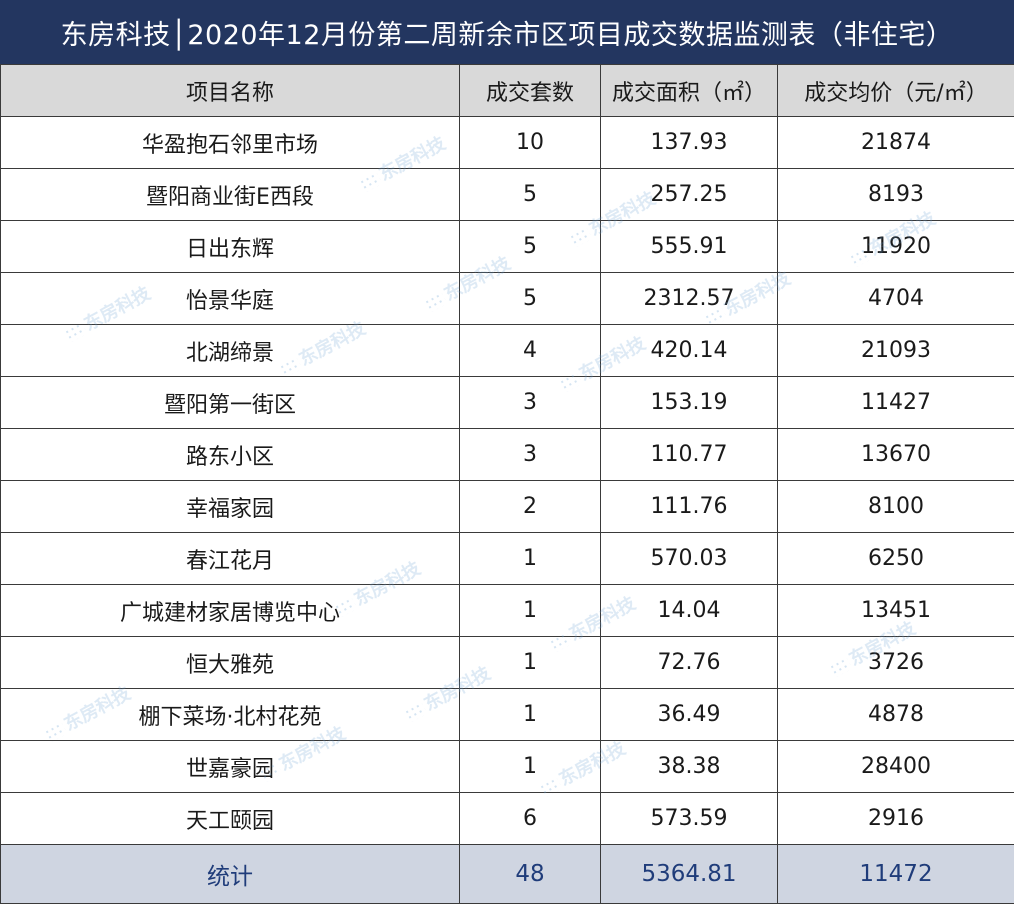 The image size is (1014, 906). I want to click on cell-area: 573.59, so click(689, 818).